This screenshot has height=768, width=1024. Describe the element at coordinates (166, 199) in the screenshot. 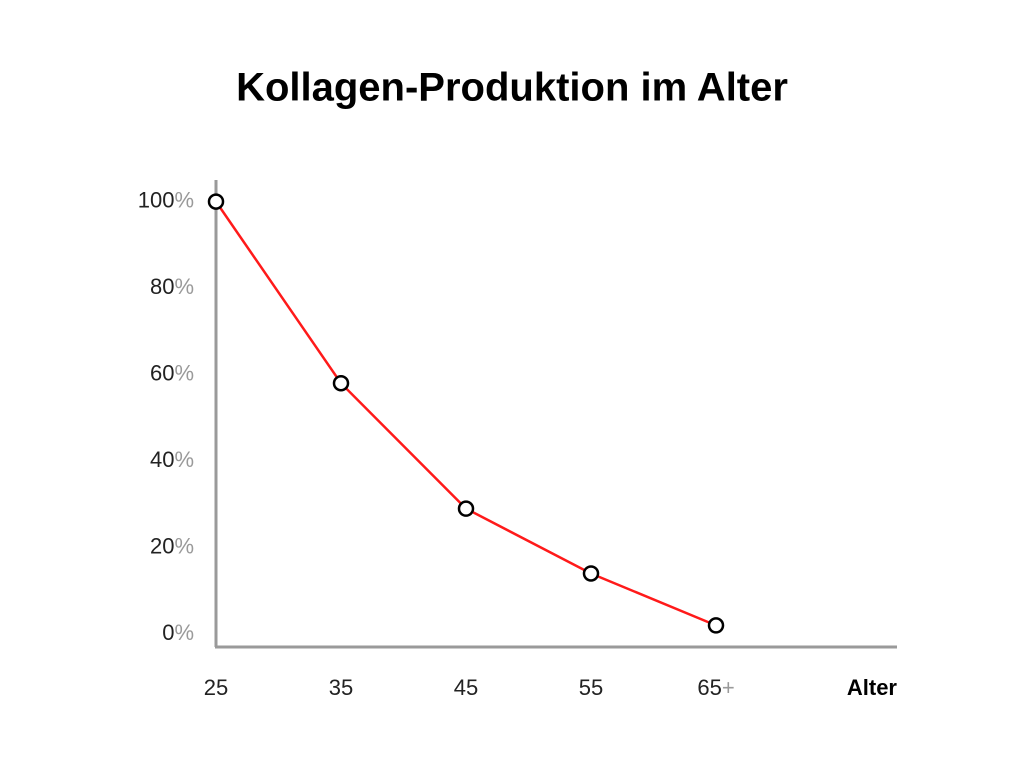

I see `y-tick-label: 100%` at that location.